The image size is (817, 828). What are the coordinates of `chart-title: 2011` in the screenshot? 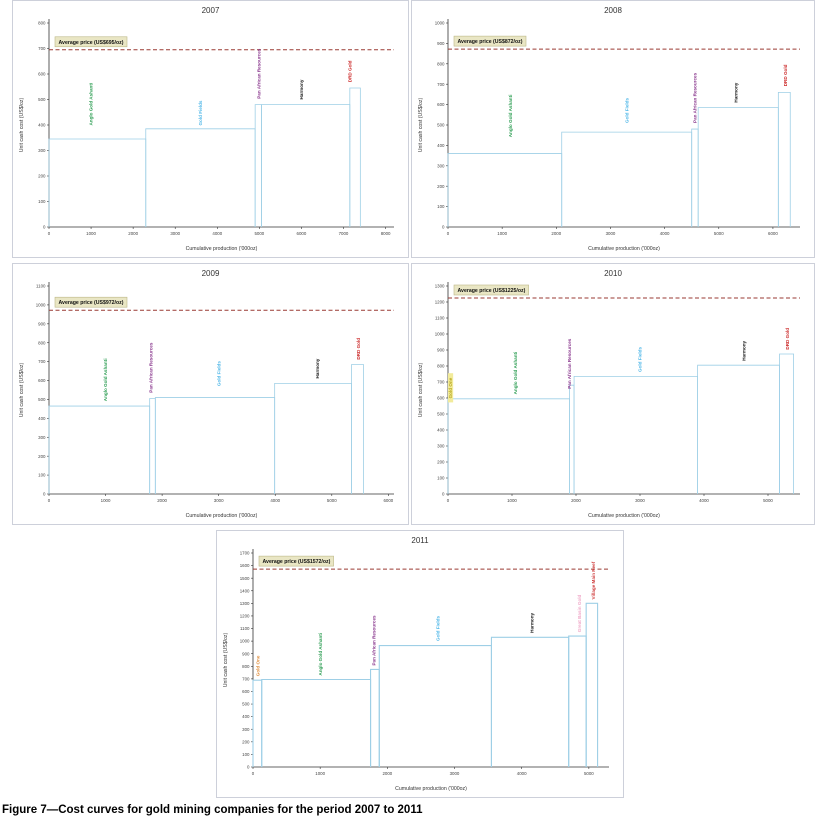 It's located at (420, 540).